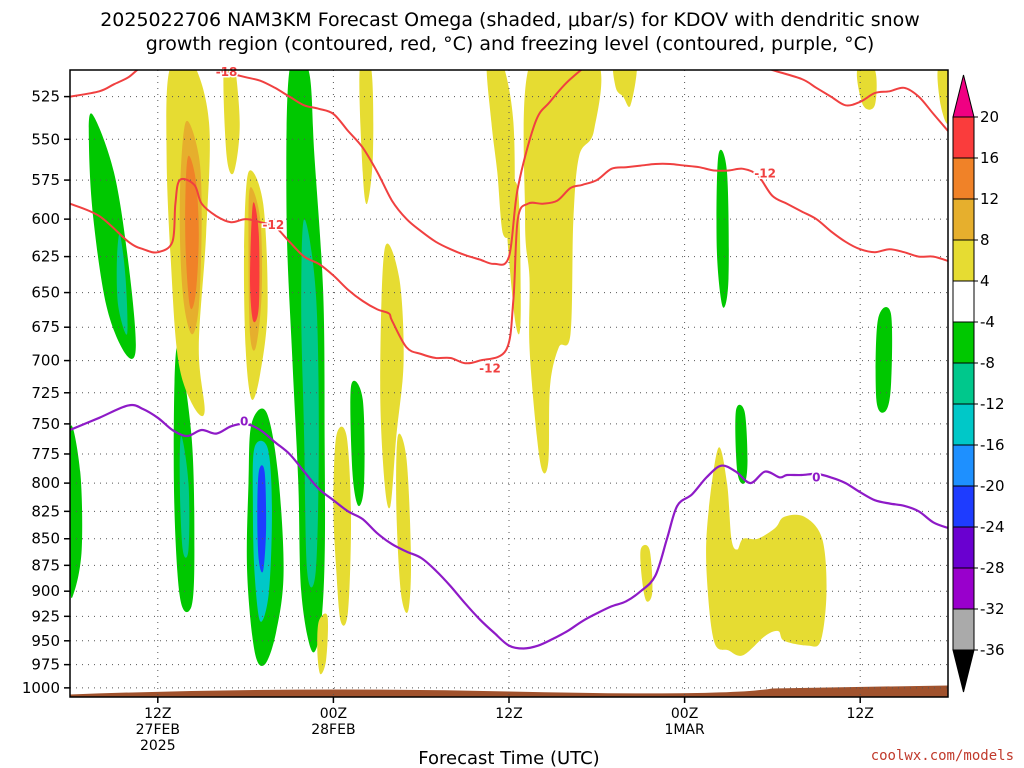 The height and width of the screenshot is (768, 1024). What do you see at coordinates (227, 72) in the screenshot?
I see `isotherm-label-18: -18` at bounding box center [227, 72].